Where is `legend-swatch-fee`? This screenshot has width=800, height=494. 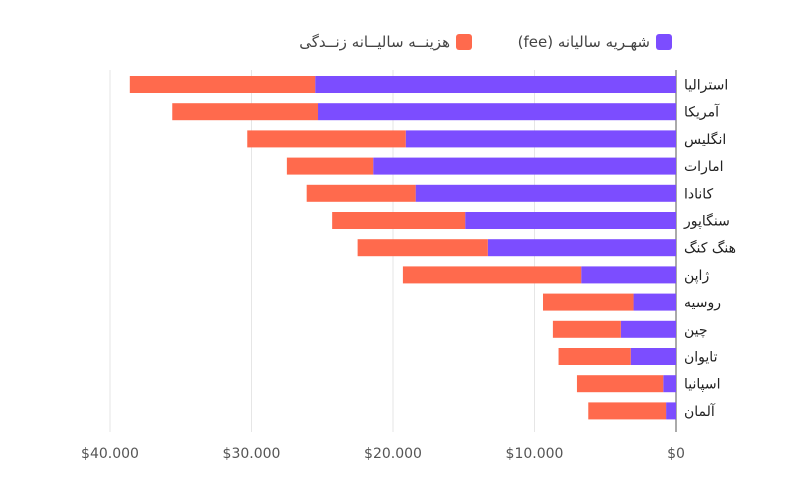 legend-swatch-fee is located at coordinates (664, 42).